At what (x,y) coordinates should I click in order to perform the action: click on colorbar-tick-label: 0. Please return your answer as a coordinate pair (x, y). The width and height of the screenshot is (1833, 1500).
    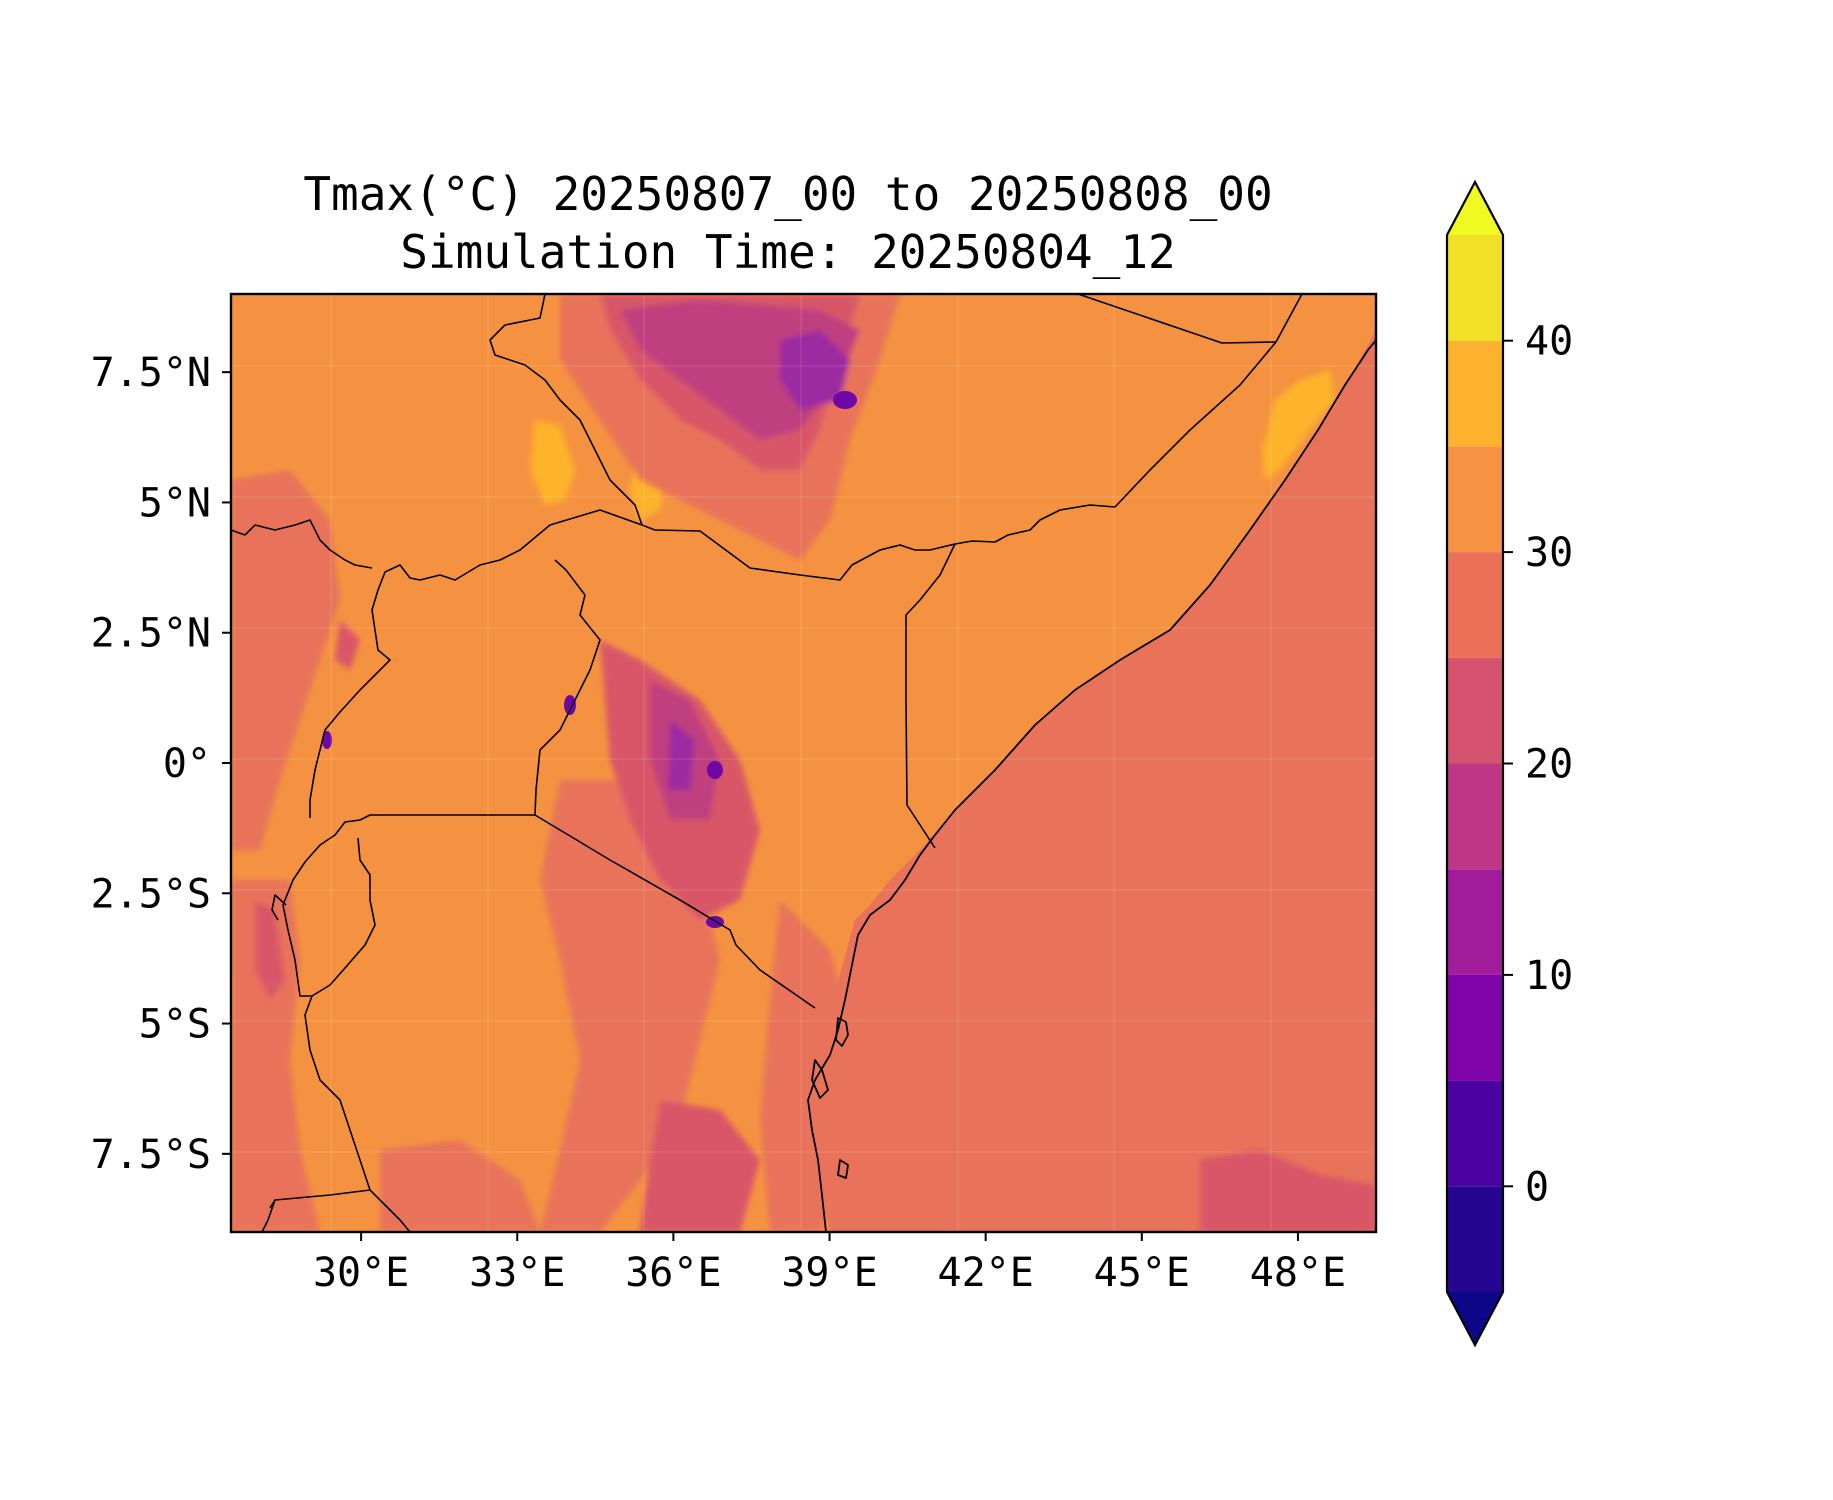
    Looking at the image, I should click on (1537, 1187).